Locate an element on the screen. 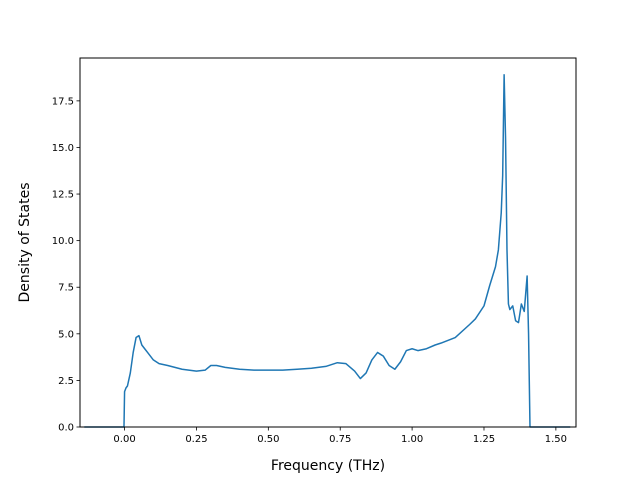 The image size is (640, 480). x-tick-label: 1.50 is located at coordinates (556, 439).